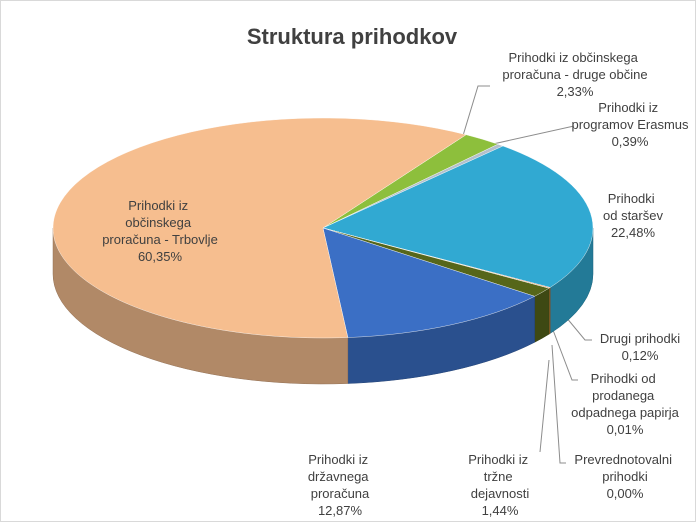  Describe the element at coordinates (159, 222) in the screenshot. I see `label-line: občinskega` at that location.